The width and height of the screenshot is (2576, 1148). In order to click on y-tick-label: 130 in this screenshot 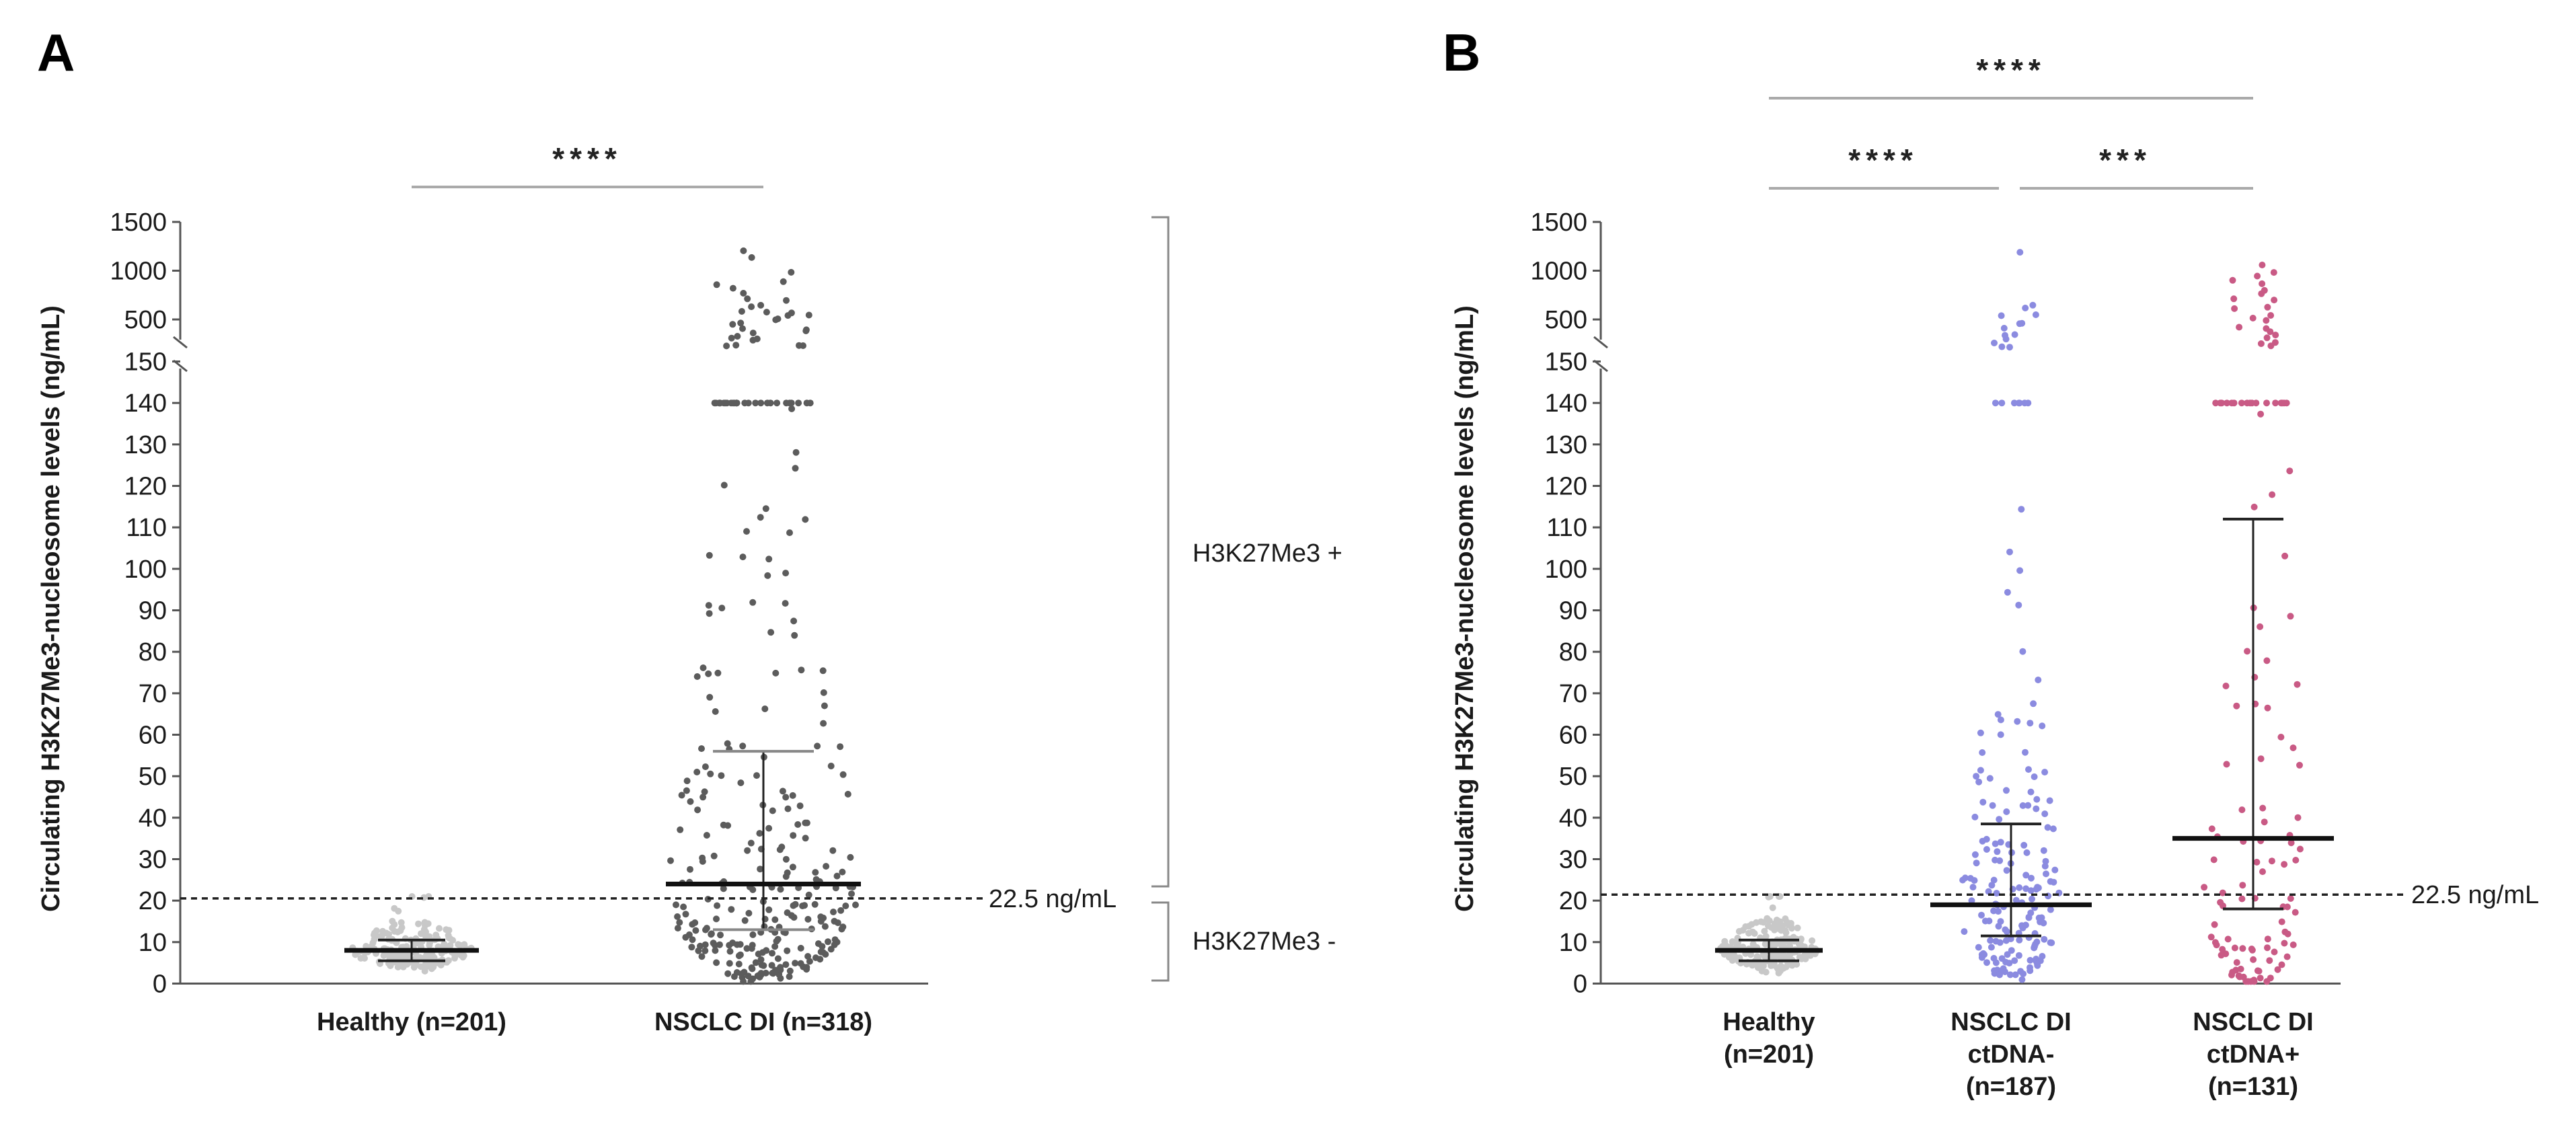, I will do `click(145, 445)`.